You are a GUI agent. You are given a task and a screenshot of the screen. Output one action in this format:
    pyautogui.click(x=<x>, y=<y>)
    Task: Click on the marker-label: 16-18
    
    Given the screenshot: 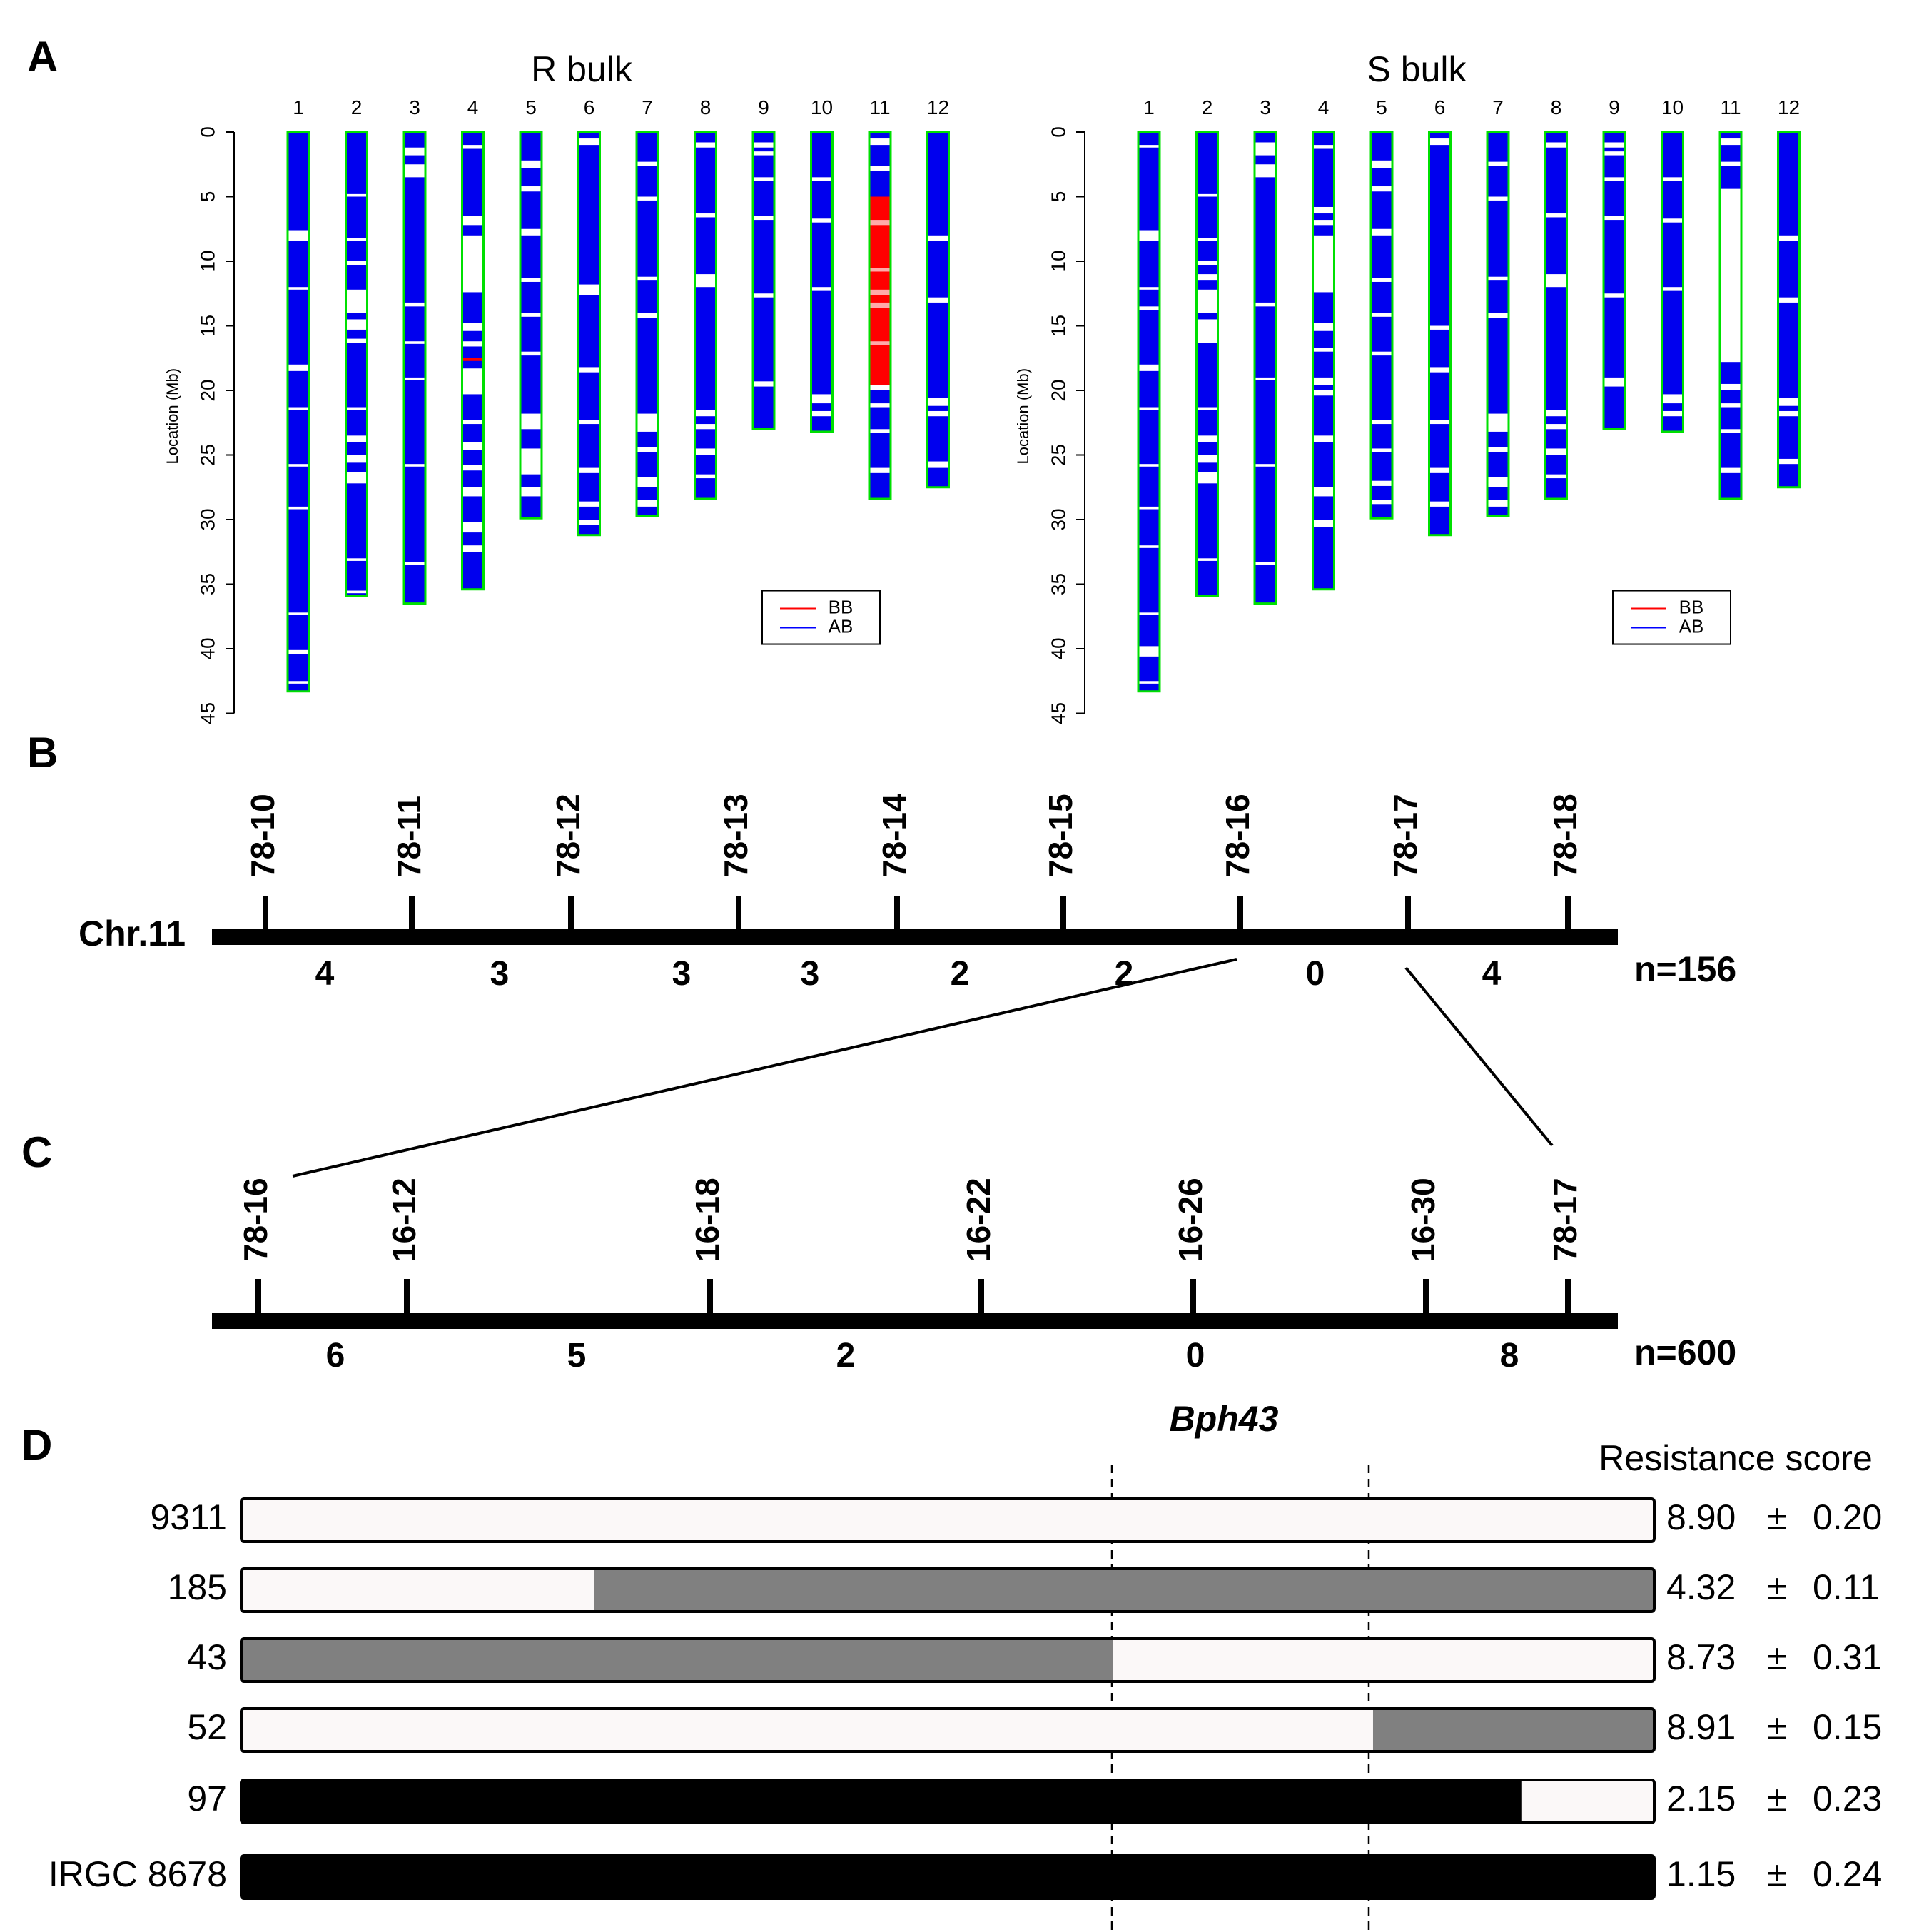 What is the action you would take?
    pyautogui.click(x=707, y=1220)
    